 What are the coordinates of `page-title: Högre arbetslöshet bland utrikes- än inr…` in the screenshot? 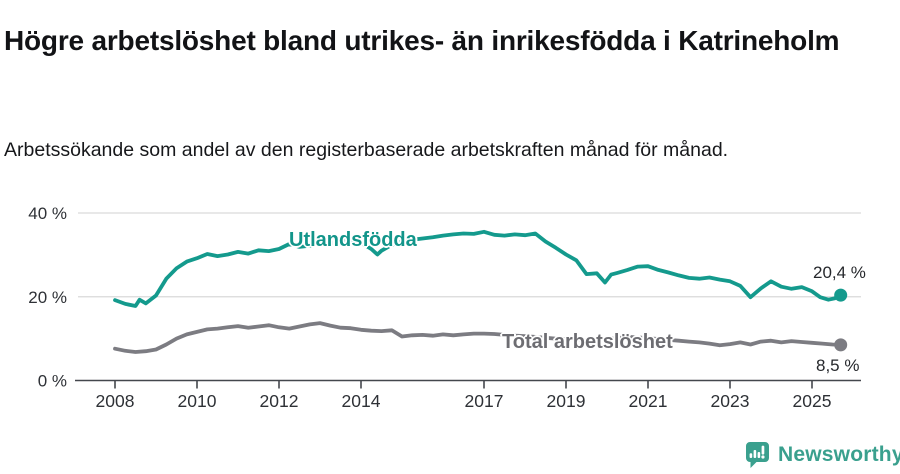 It's located at (422, 40).